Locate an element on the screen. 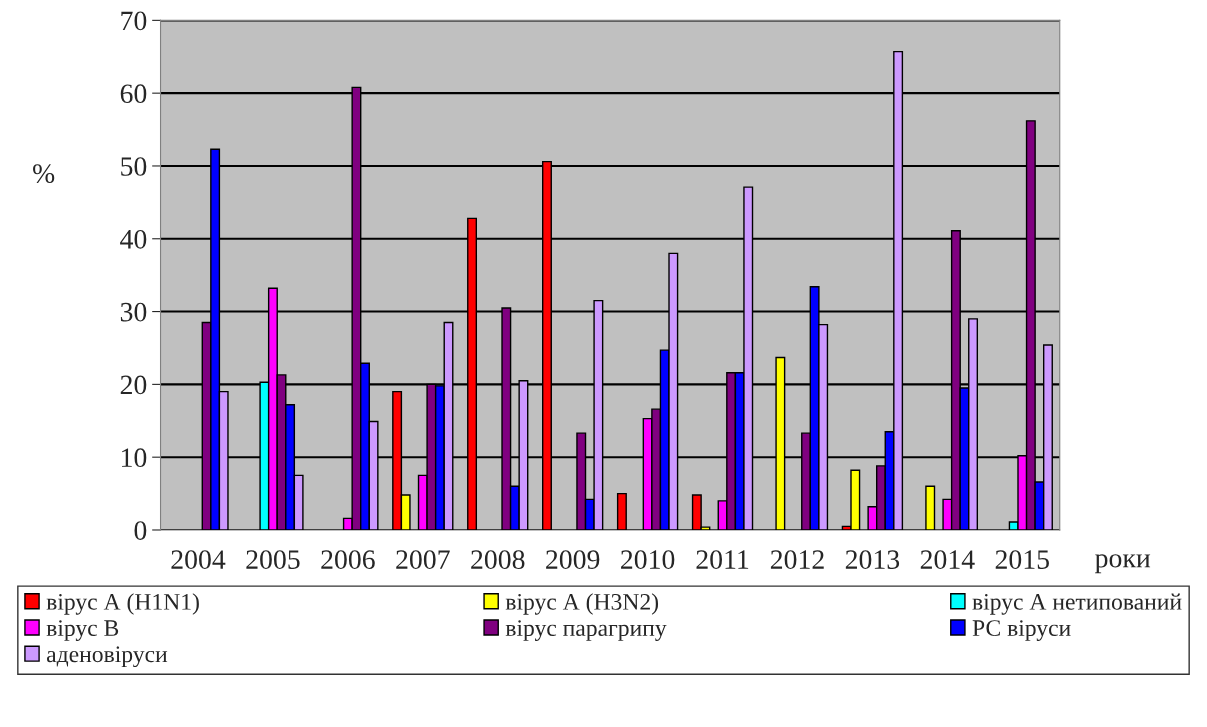 The width and height of the screenshot is (1207, 727). y-tick-label: 50 is located at coordinates (134, 166).